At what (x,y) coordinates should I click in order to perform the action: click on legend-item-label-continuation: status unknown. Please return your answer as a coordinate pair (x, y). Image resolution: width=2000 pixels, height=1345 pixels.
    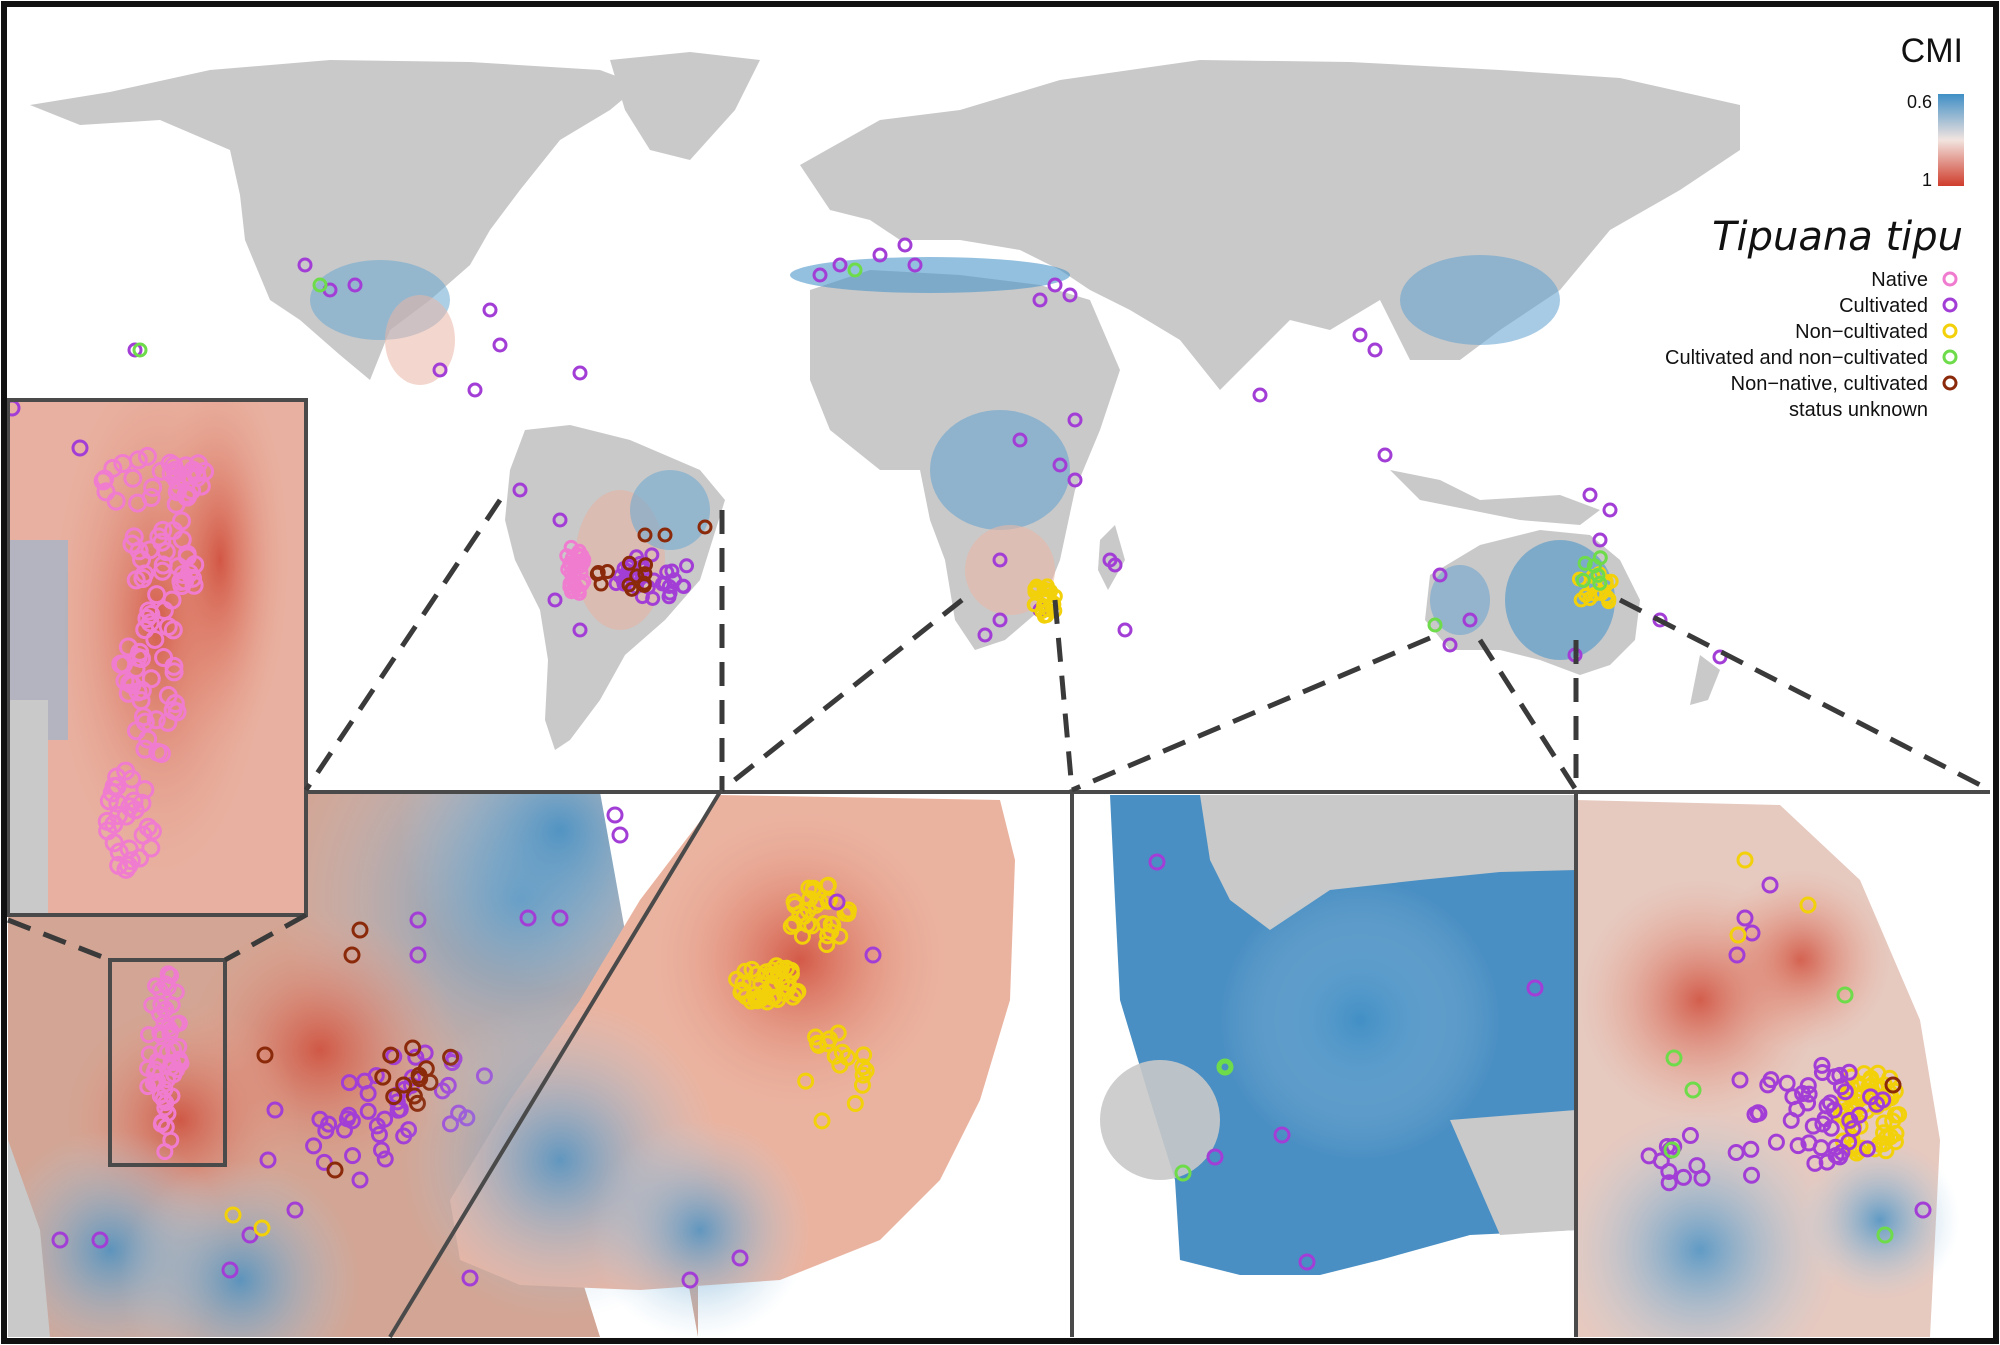
    Looking at the image, I should click on (1858, 410).